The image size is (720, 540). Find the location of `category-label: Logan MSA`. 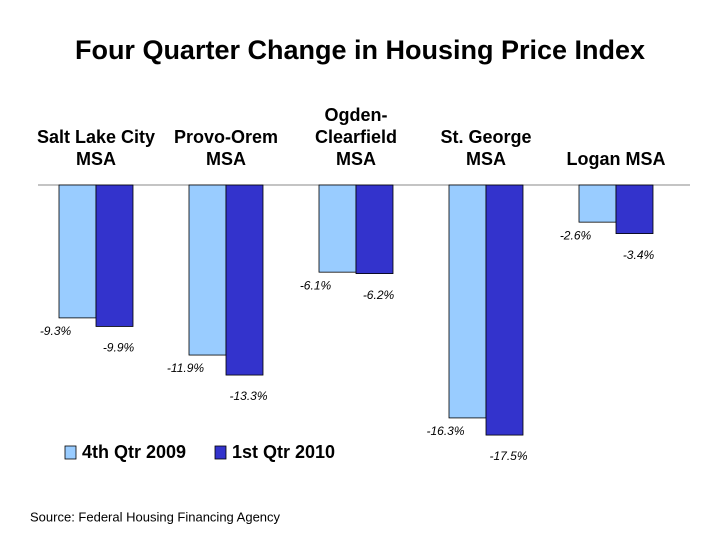

category-label: Logan MSA is located at coordinates (616, 159).